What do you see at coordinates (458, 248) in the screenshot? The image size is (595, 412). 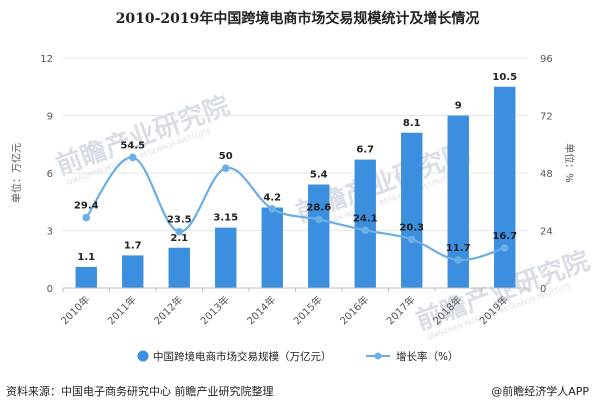 I see `line-value-label: 11.7` at bounding box center [458, 248].